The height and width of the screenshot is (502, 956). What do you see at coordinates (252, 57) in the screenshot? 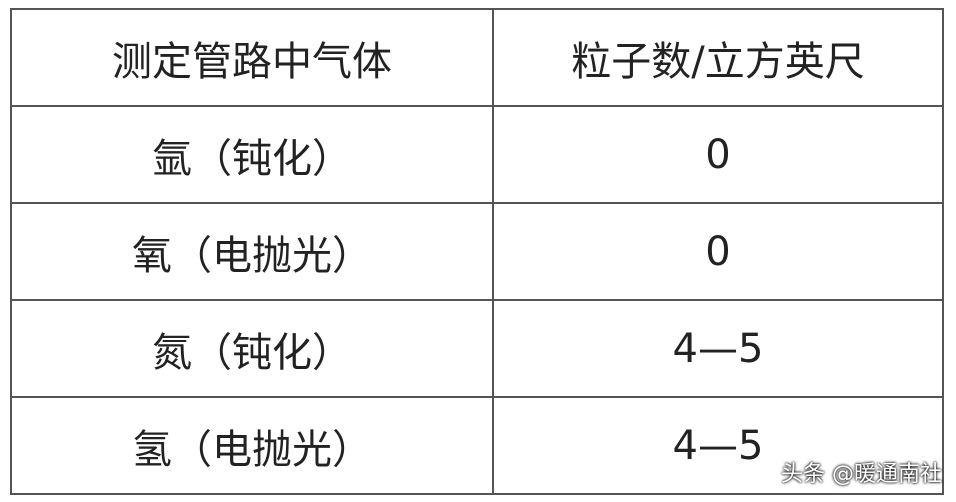
I see `header-gas: 测定管路中气体` at bounding box center [252, 57].